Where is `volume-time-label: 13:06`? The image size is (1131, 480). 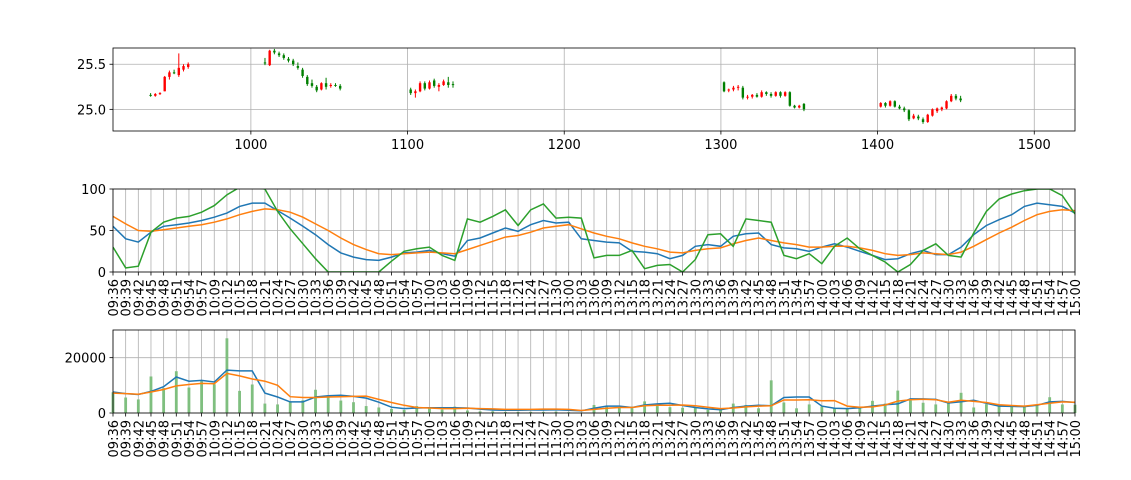 volume-time-label: 13:06 is located at coordinates (595, 438).